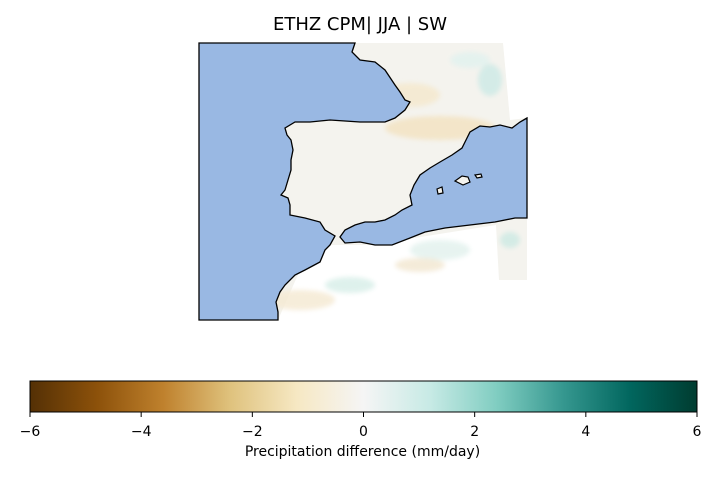 Image resolution: width=720 pixels, height=480 pixels. What do you see at coordinates (360, 24) in the screenshot?
I see `map-title: ETHZ CPM| JJA | SW` at bounding box center [360, 24].